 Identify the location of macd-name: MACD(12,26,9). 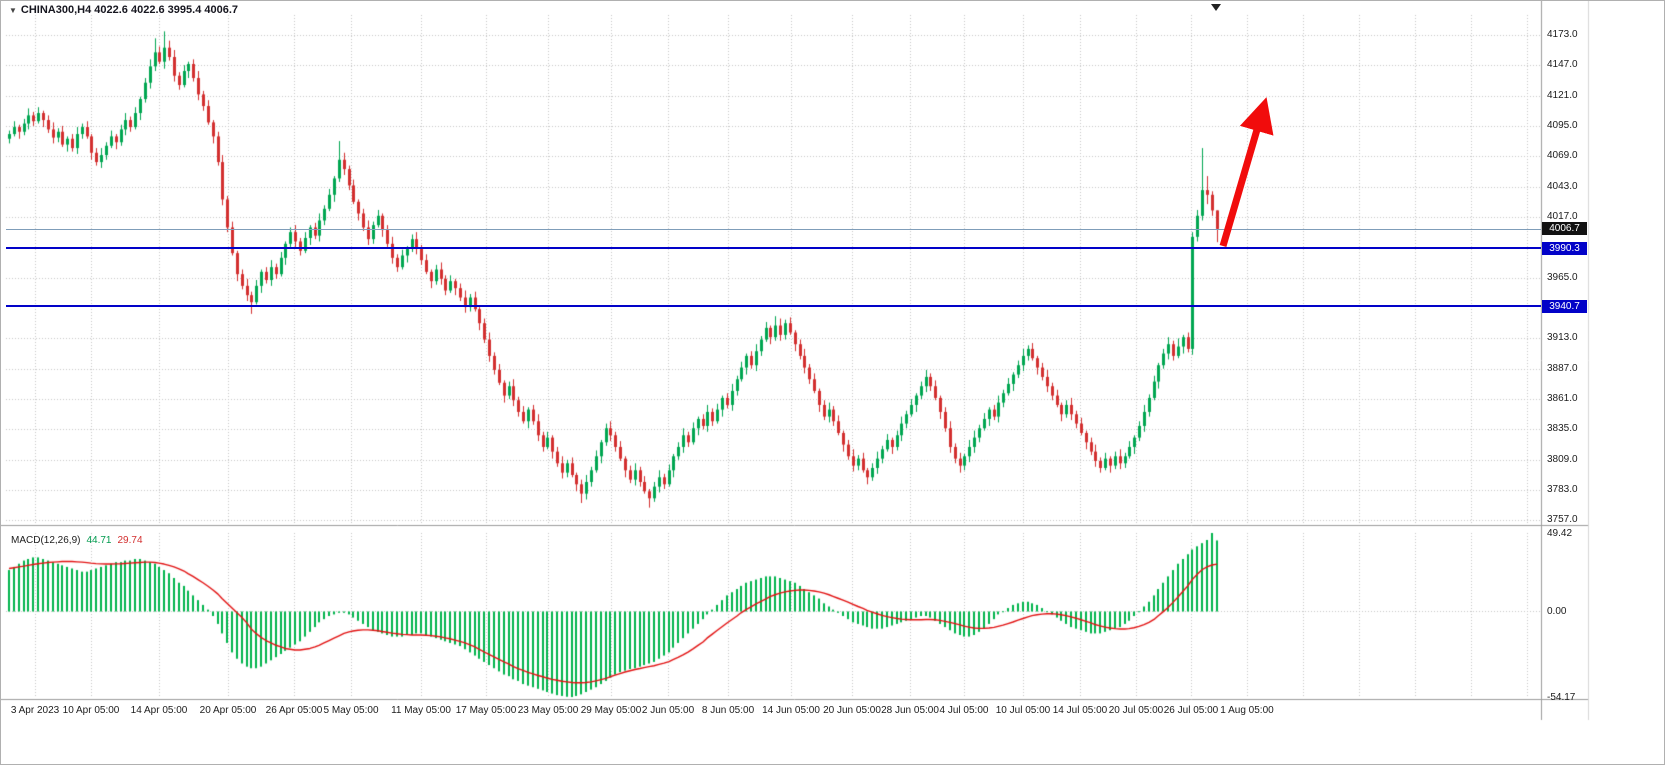
(46, 540).